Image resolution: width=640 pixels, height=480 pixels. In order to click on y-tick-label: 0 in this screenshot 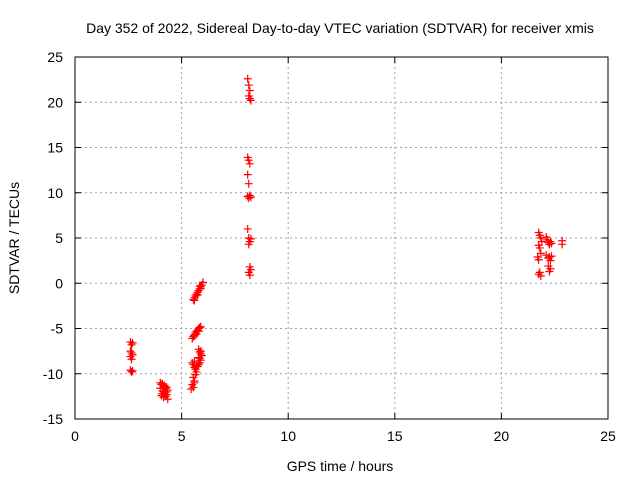, I will do `click(59, 283)`.